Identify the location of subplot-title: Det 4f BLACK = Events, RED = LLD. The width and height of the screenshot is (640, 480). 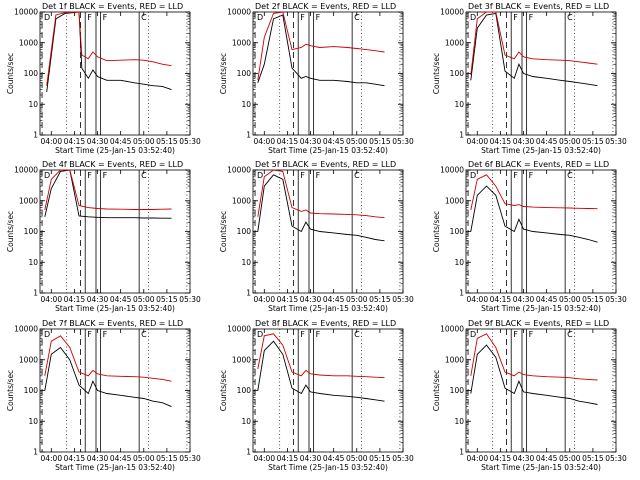
(112, 164).